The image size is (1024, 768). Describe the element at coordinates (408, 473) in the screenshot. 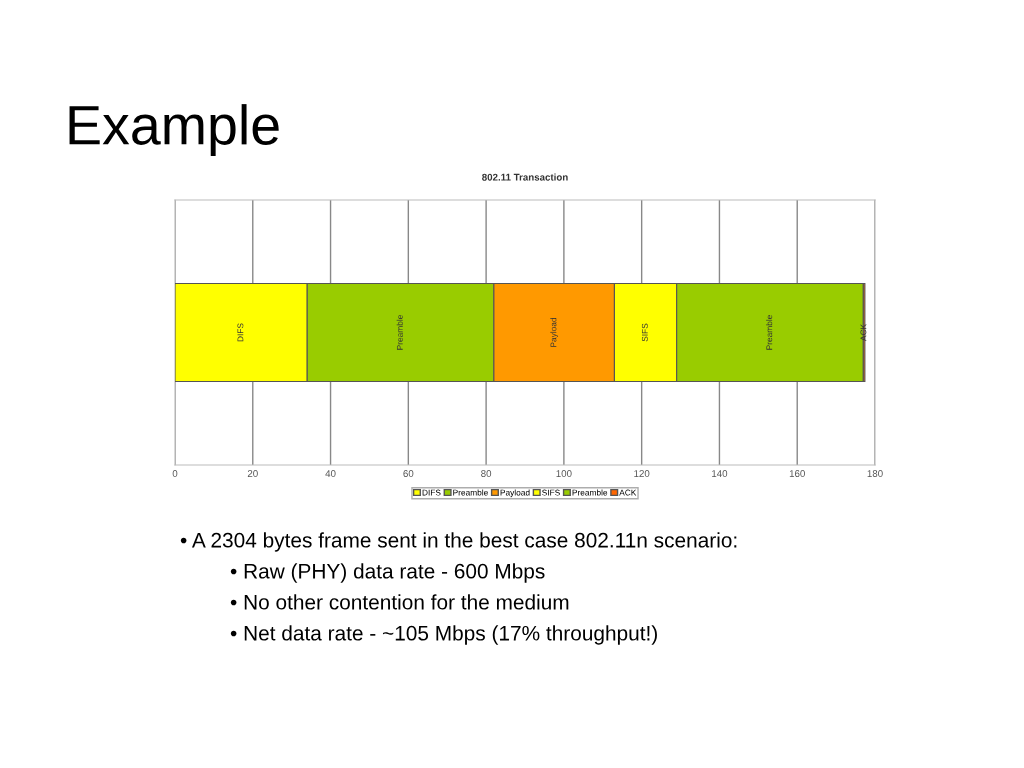

I see `x-tick-label: 60` at that location.